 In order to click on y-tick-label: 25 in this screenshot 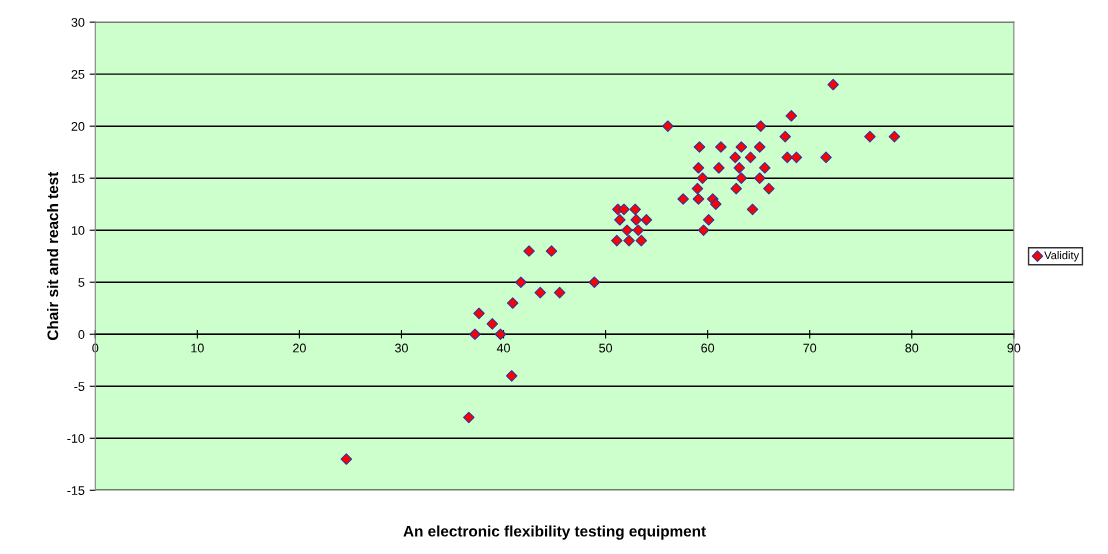, I will do `click(78, 74)`.